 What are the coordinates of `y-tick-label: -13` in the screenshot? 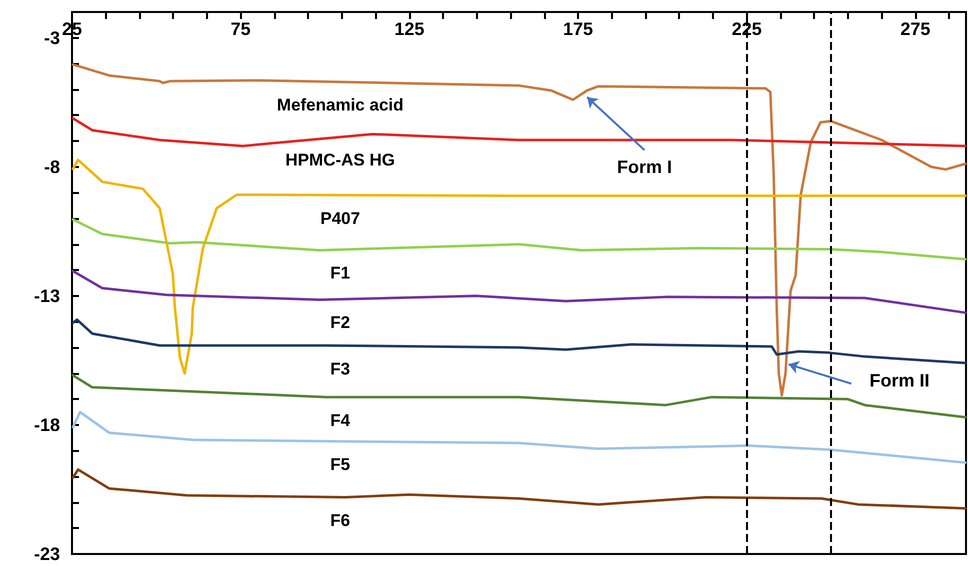 It's located at (47, 296).